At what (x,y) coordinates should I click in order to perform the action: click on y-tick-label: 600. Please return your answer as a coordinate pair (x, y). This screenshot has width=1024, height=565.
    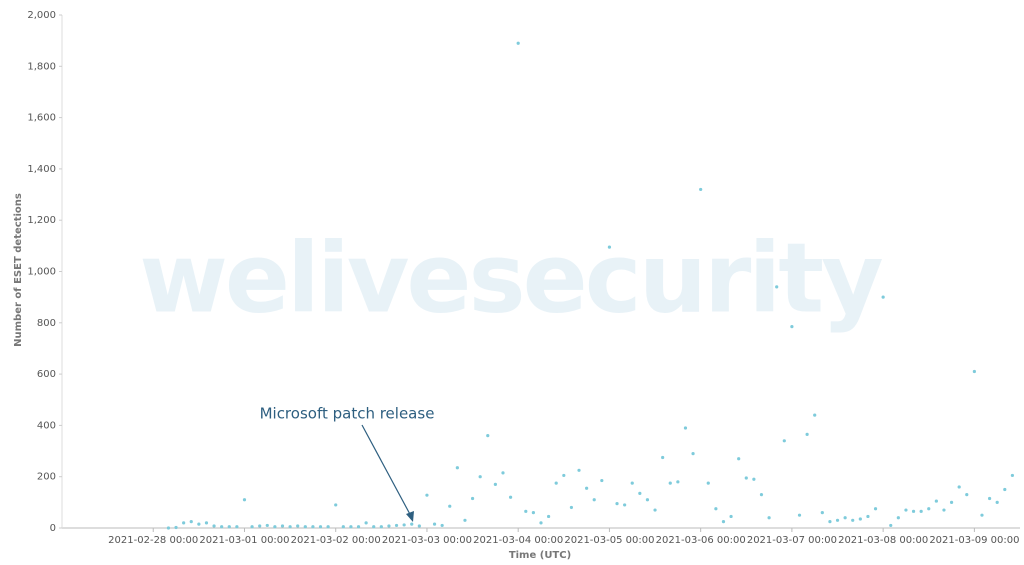
    Looking at the image, I should click on (46, 374).